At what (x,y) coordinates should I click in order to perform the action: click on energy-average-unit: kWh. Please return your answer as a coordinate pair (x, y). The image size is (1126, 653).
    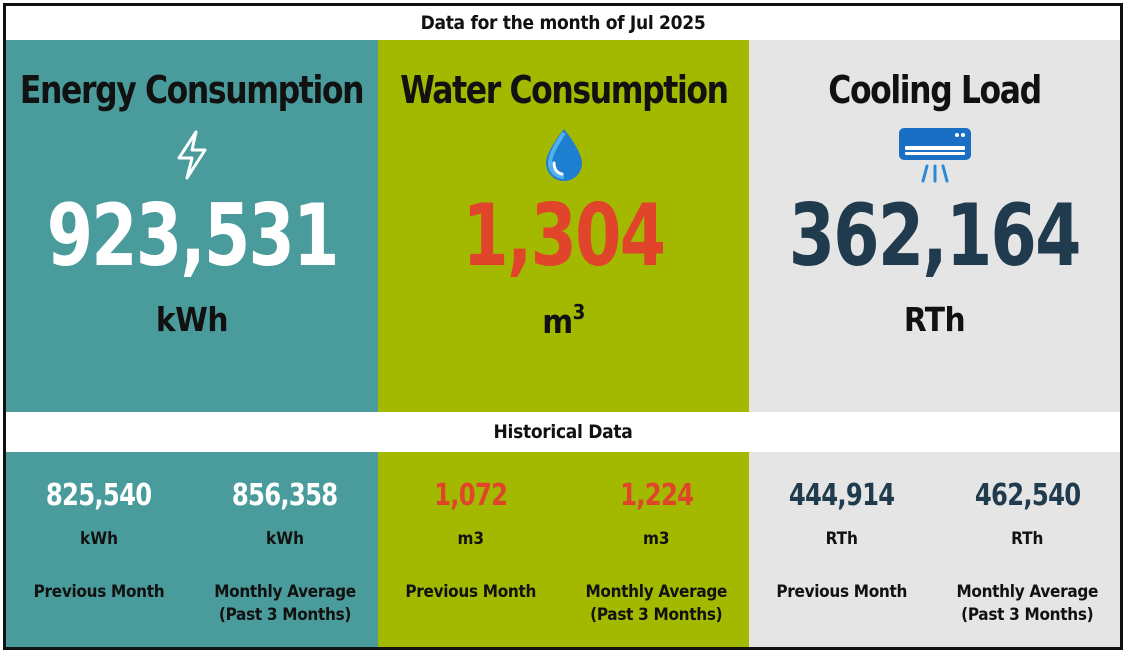
    Looking at the image, I should click on (285, 539).